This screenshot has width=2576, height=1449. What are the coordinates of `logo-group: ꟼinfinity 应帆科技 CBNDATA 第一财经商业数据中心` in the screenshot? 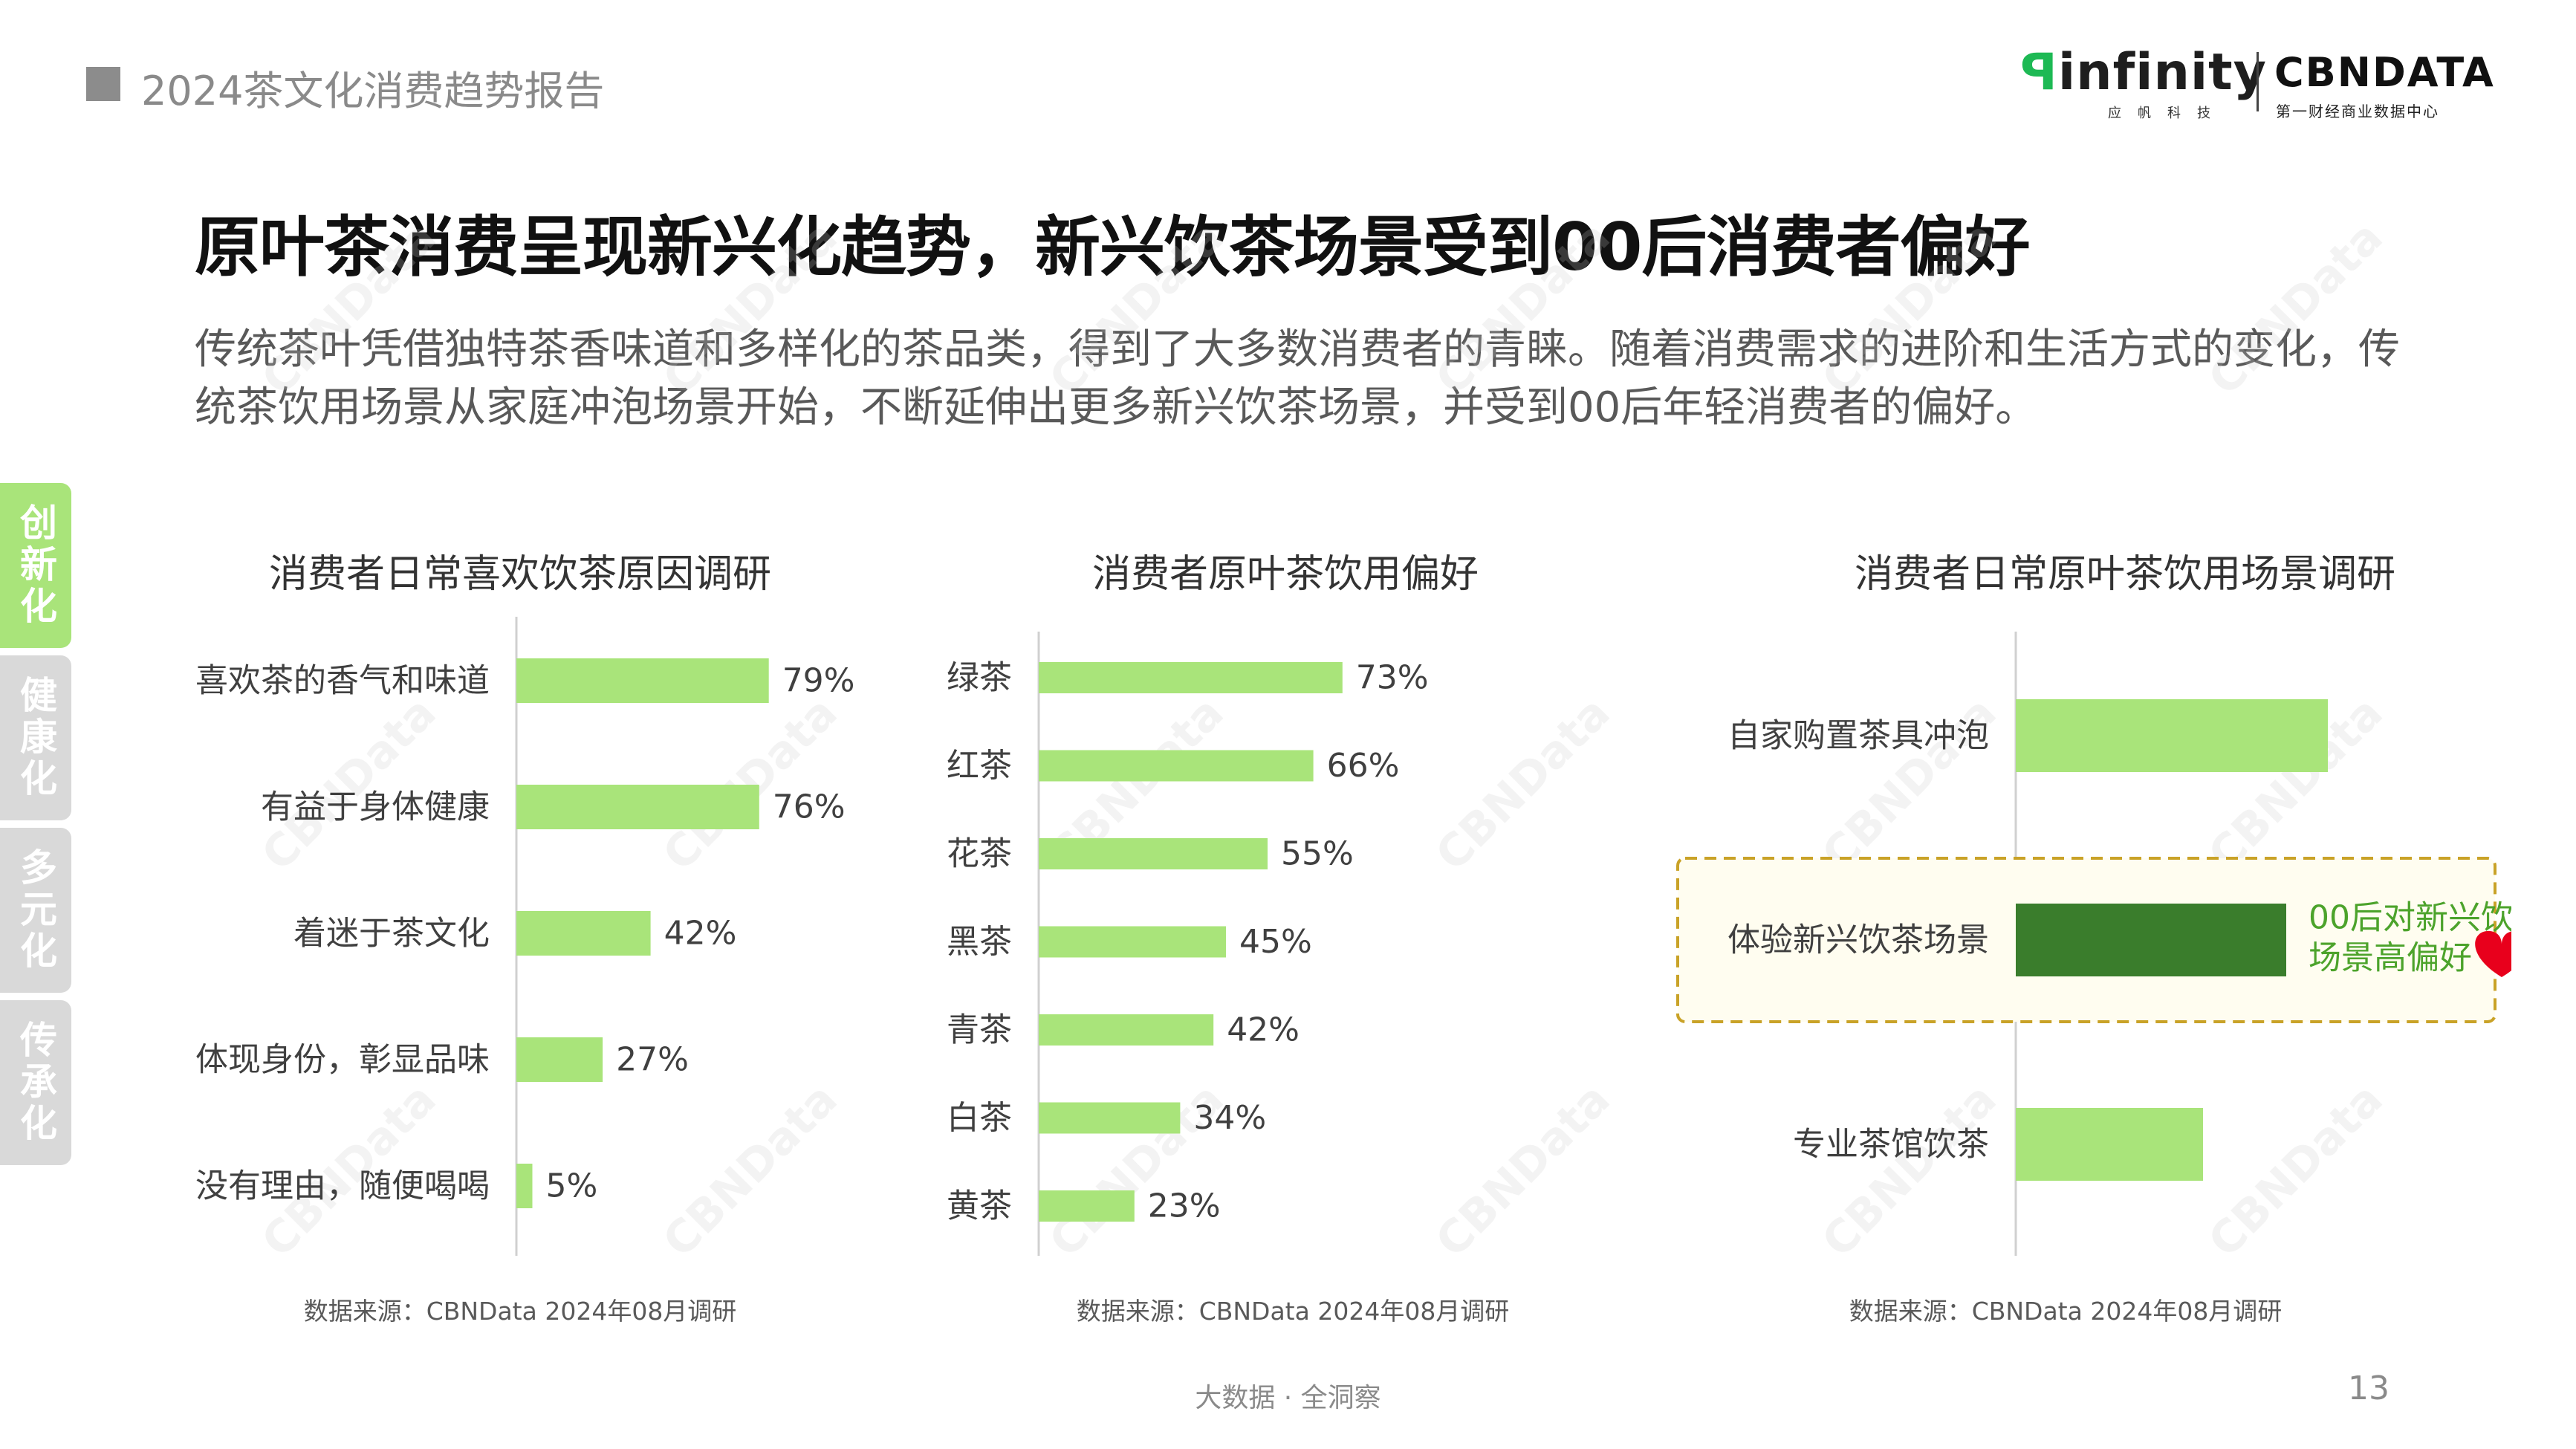 It's located at (2257, 84).